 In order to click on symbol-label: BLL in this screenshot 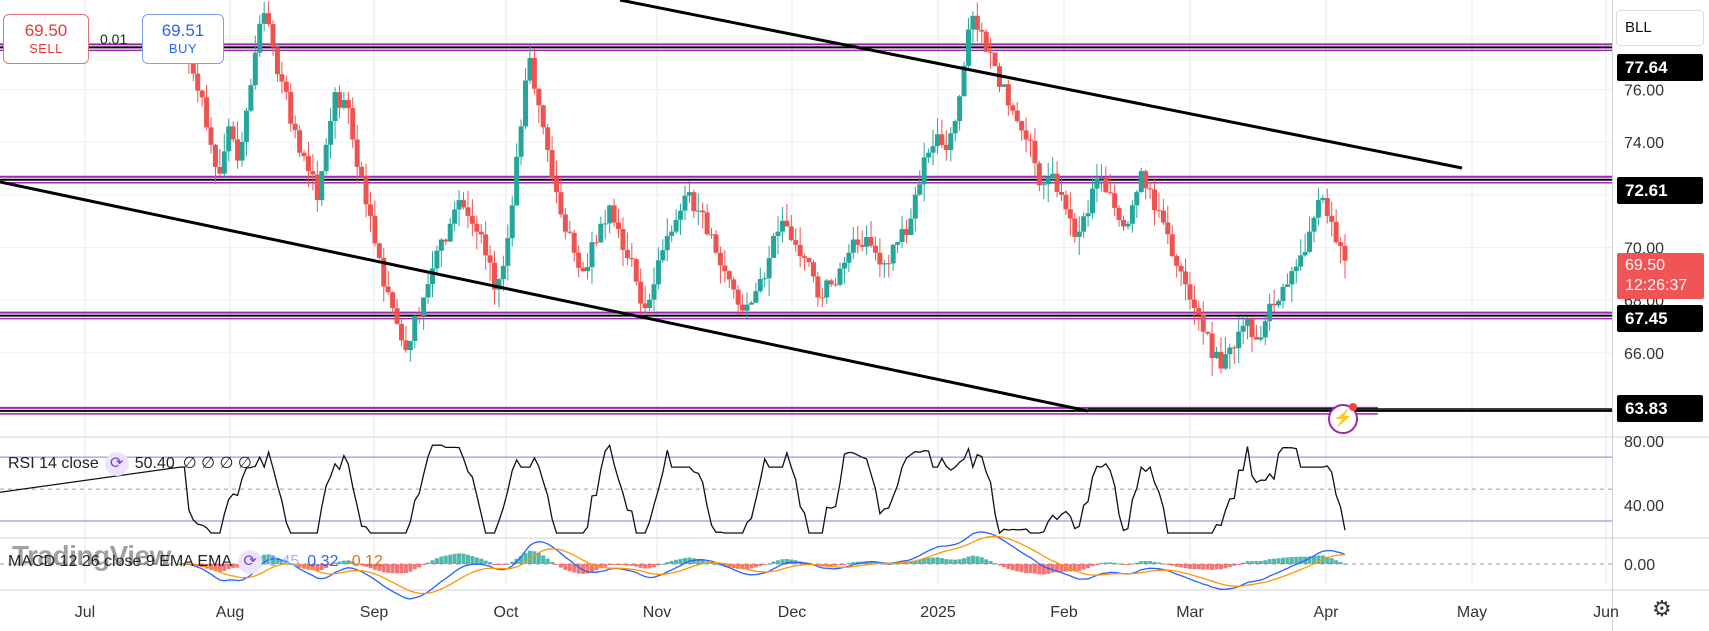, I will do `click(1660, 28)`.